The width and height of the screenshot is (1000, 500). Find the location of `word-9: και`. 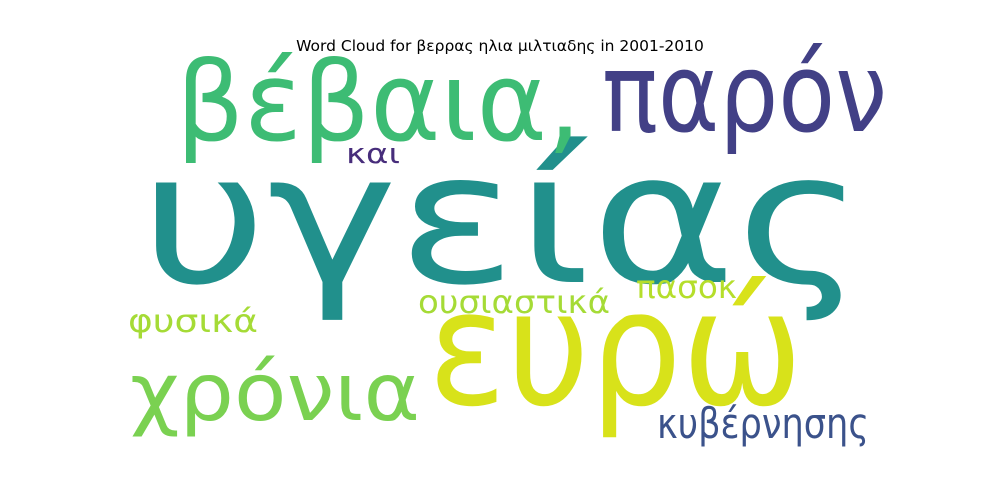

word-9: και is located at coordinates (373, 153).